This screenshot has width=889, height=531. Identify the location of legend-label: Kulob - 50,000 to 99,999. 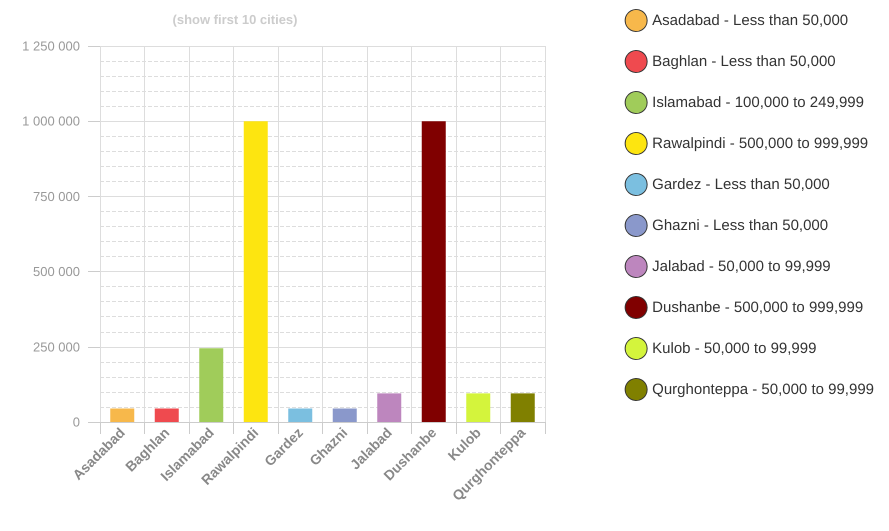
(734, 348).